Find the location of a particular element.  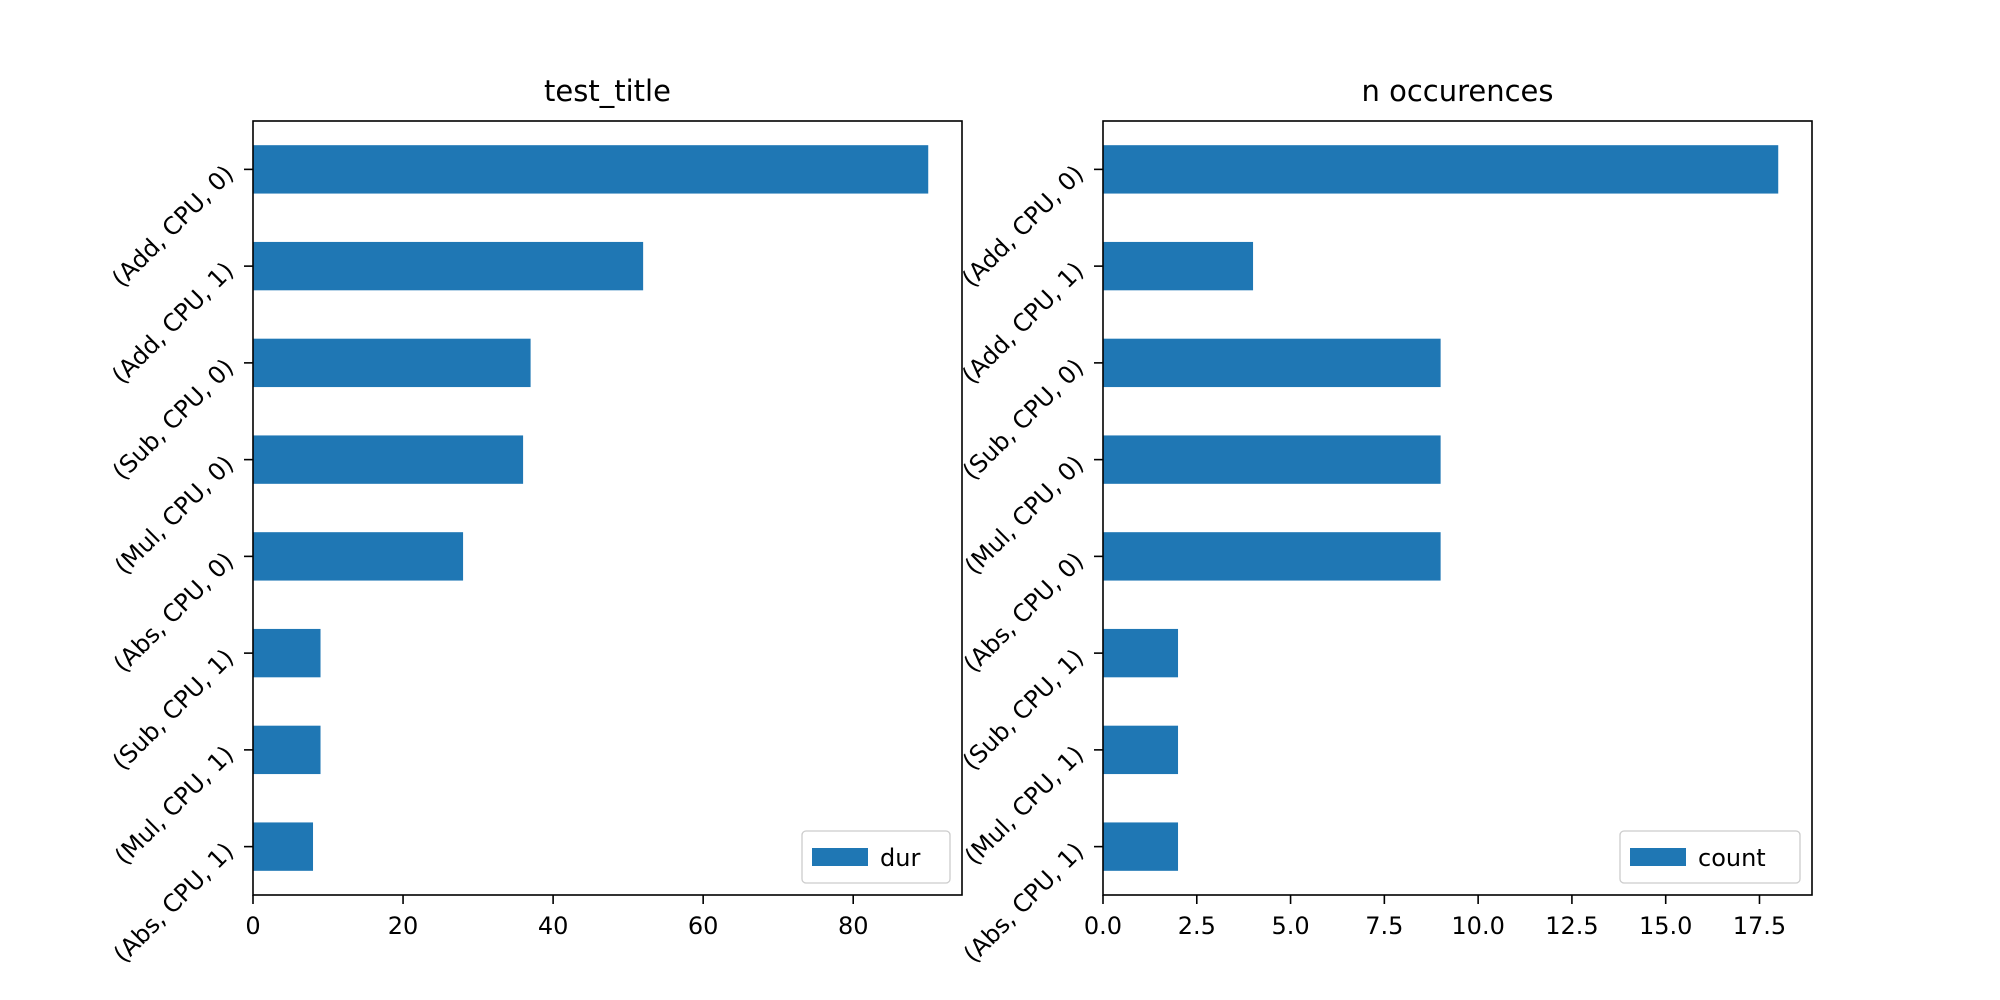

x-tick-label: 7.5 is located at coordinates (1384, 926).